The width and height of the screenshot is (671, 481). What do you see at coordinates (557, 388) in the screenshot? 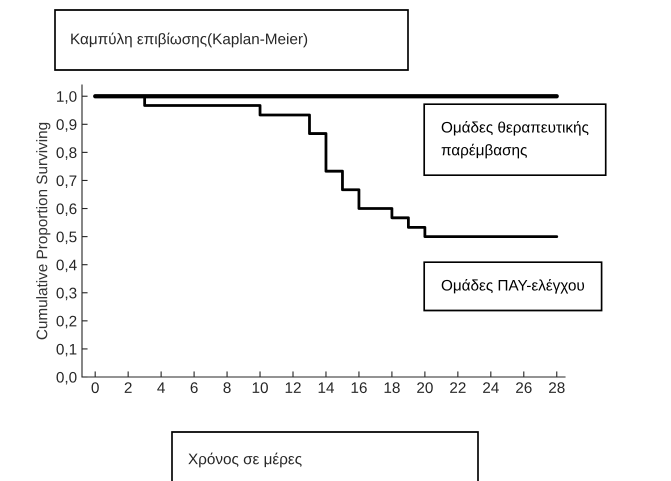
I see `x-tick-label: 28` at bounding box center [557, 388].